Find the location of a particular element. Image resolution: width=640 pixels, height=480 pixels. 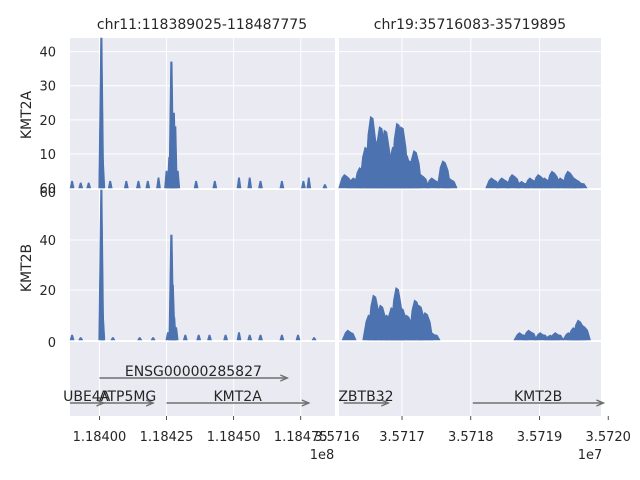

panel-r0-c0 is located at coordinates (202, 113).